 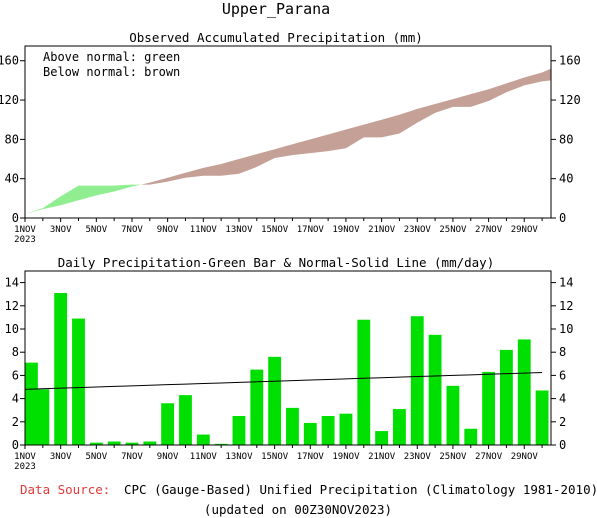 What do you see at coordinates (65, 489) in the screenshot?
I see `data-source-label: Data Source:` at bounding box center [65, 489].